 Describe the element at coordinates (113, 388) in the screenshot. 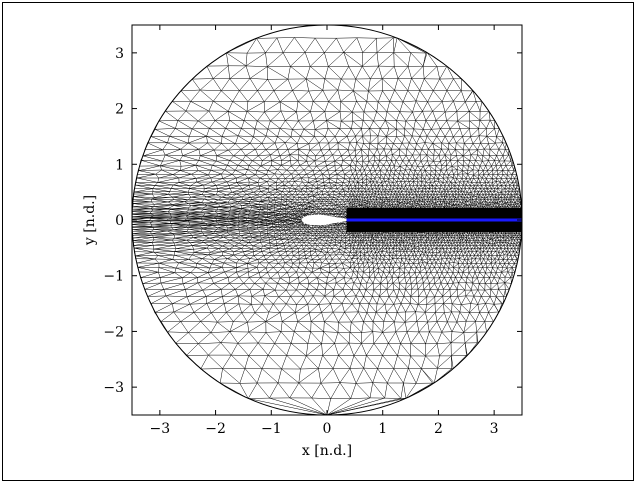

I see `y-tick-label: −3` at that location.